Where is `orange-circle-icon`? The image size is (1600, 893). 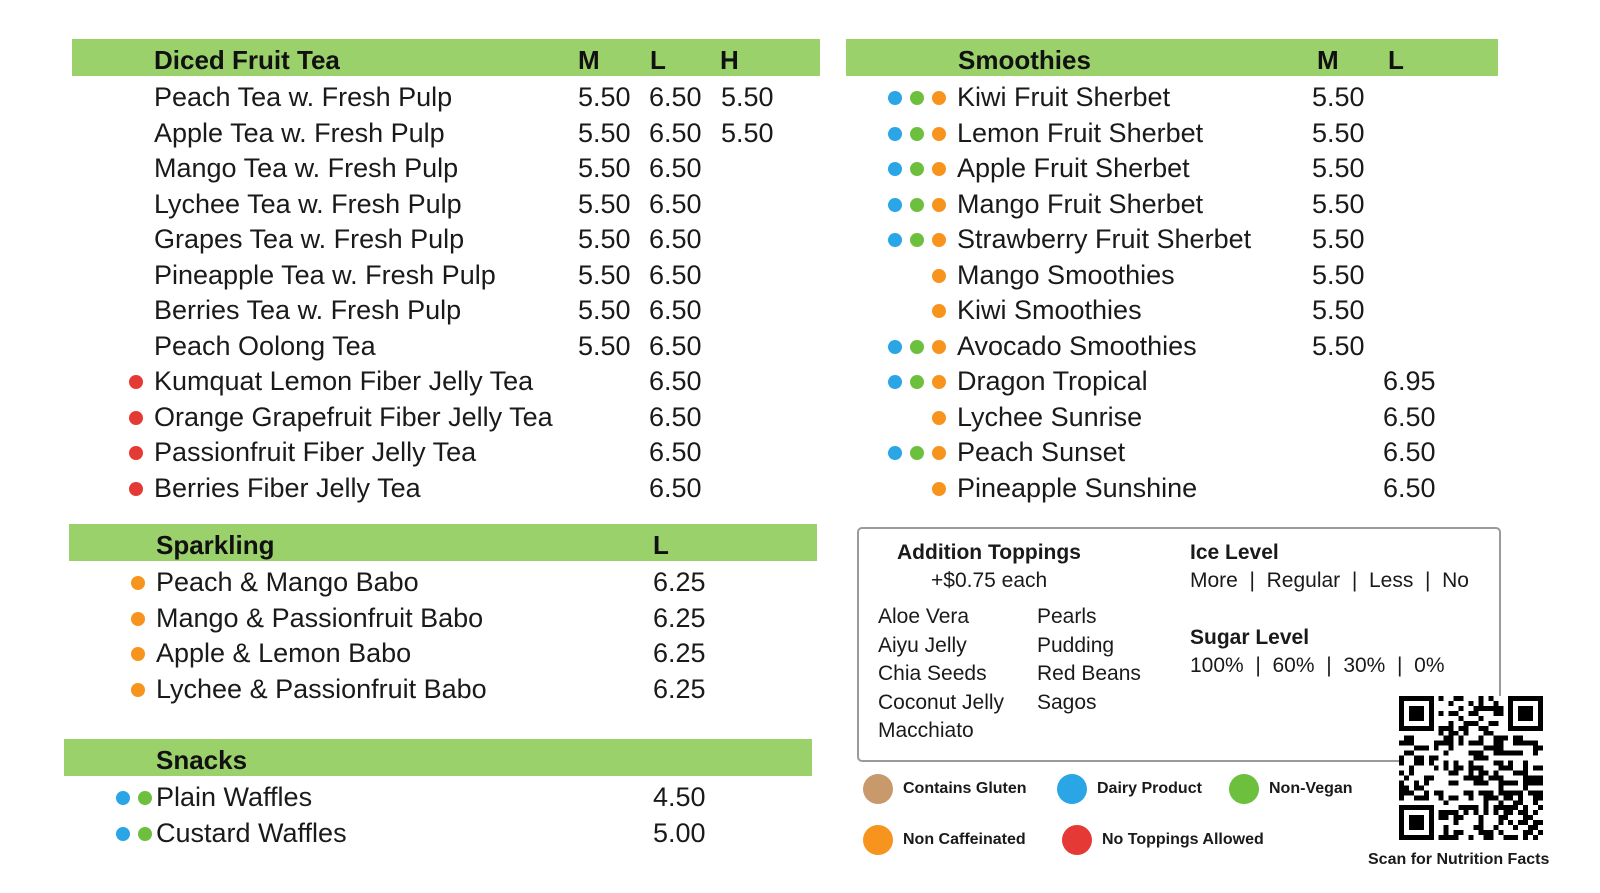 orange-circle-icon is located at coordinates (878, 840).